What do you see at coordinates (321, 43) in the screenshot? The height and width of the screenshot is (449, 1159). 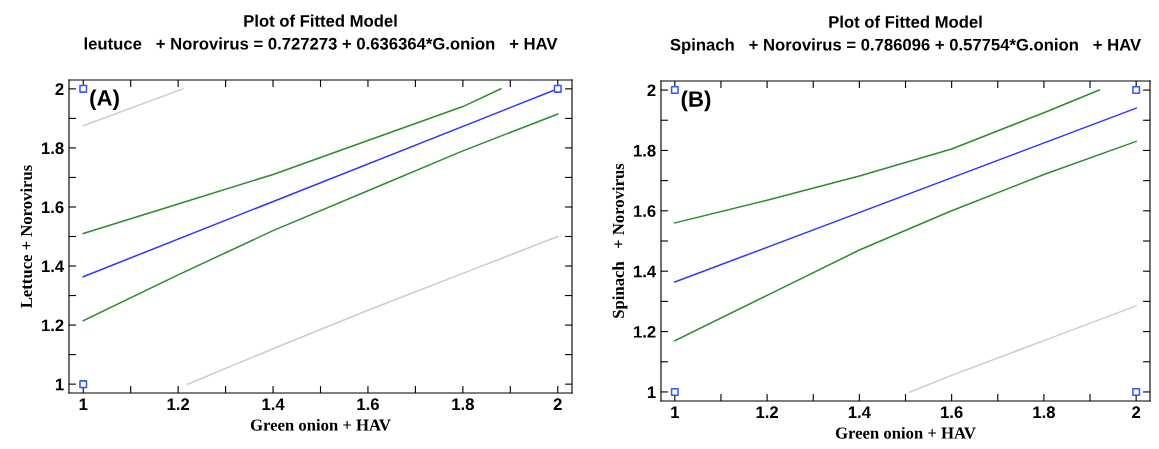 I see `chart-subtitle: leutuce + Norovirus = 0.727273 + 0.636364*G.onion + HAV` at bounding box center [321, 43].